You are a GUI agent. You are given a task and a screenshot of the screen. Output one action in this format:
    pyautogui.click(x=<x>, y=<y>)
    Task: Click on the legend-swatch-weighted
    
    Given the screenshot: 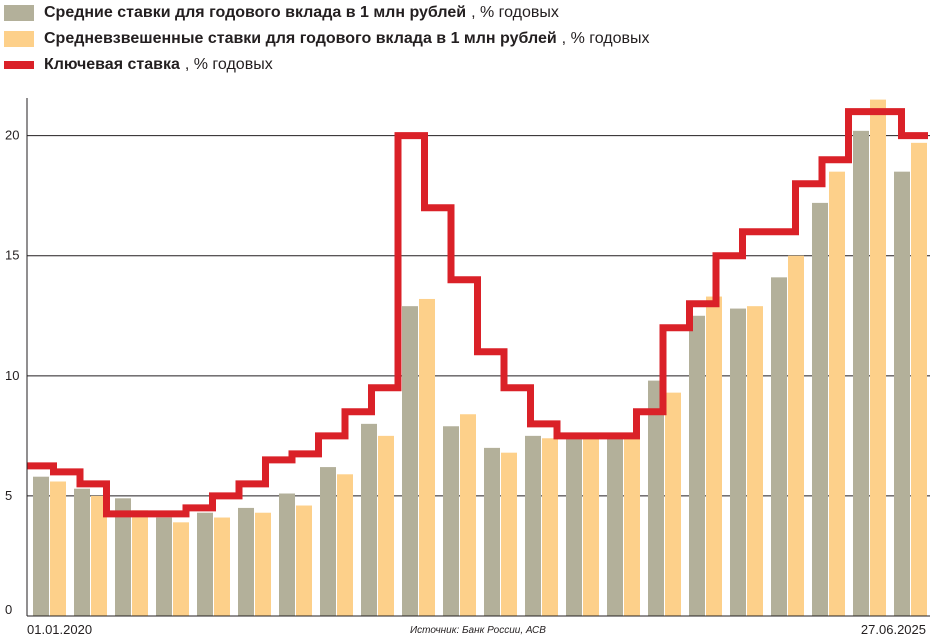 What is the action you would take?
    pyautogui.click(x=19, y=39)
    